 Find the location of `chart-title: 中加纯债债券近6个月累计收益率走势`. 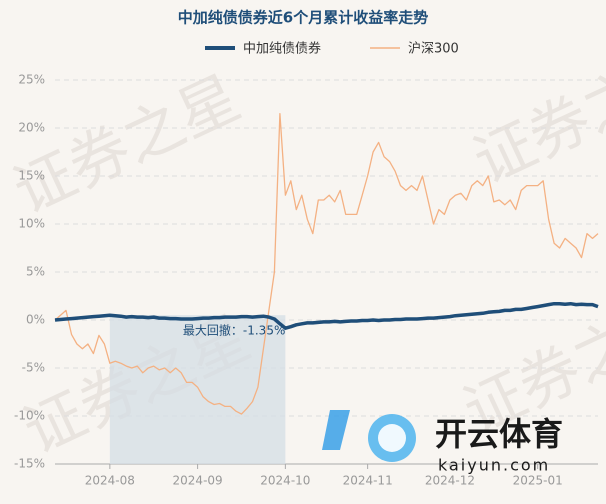

chart-title: 中加纯债债券近6个月累计收益率走势 is located at coordinates (303, 18).